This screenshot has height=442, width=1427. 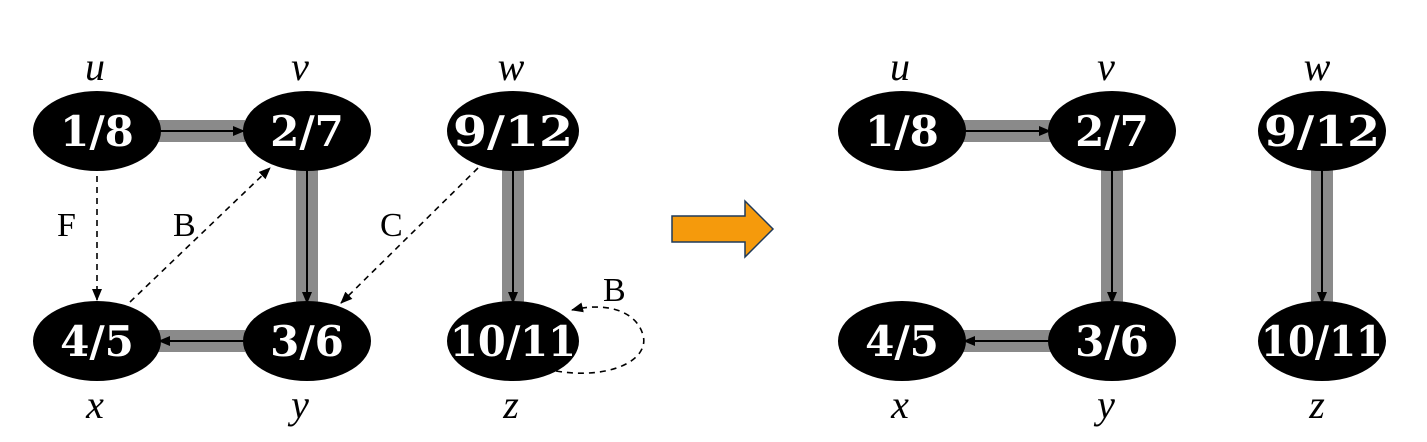 I want to click on left-vertex-u-label: 1/8, so click(x=97, y=131).